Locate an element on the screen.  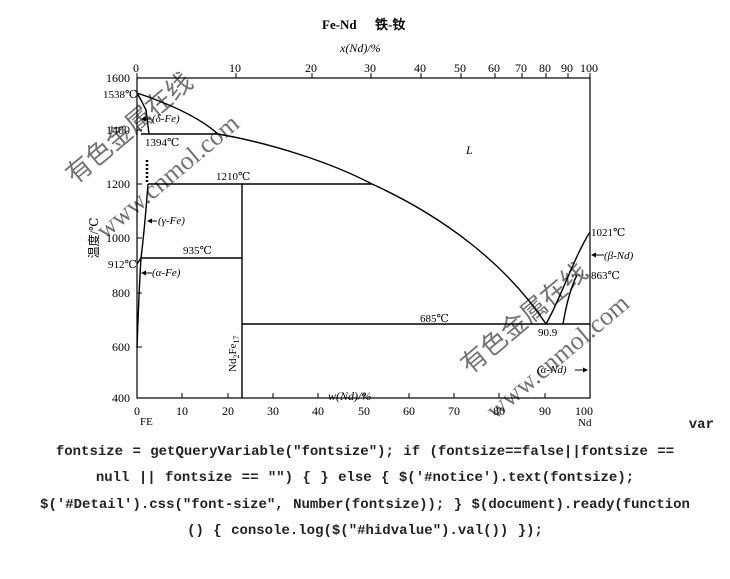
left-end-label: FE is located at coordinates (146, 422).